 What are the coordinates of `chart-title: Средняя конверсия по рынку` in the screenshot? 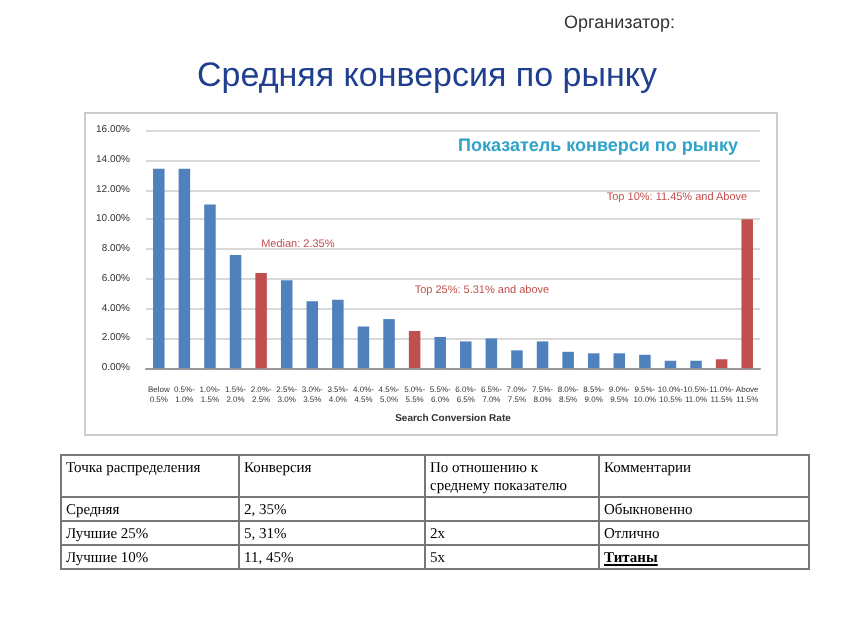 It's located at (427, 76).